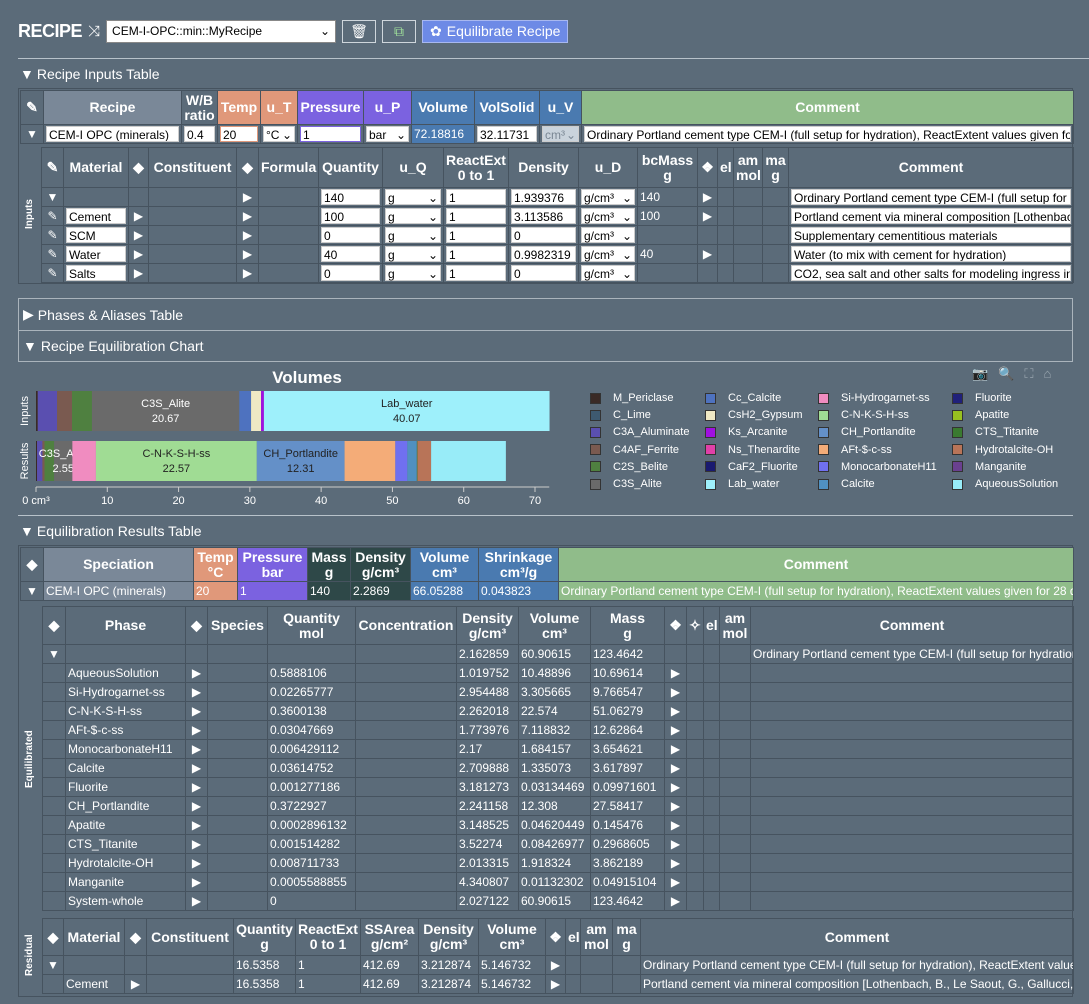  Describe the element at coordinates (256, 411) in the screenshot. I see `bar-segment-CsH2_Gypsum` at that location.